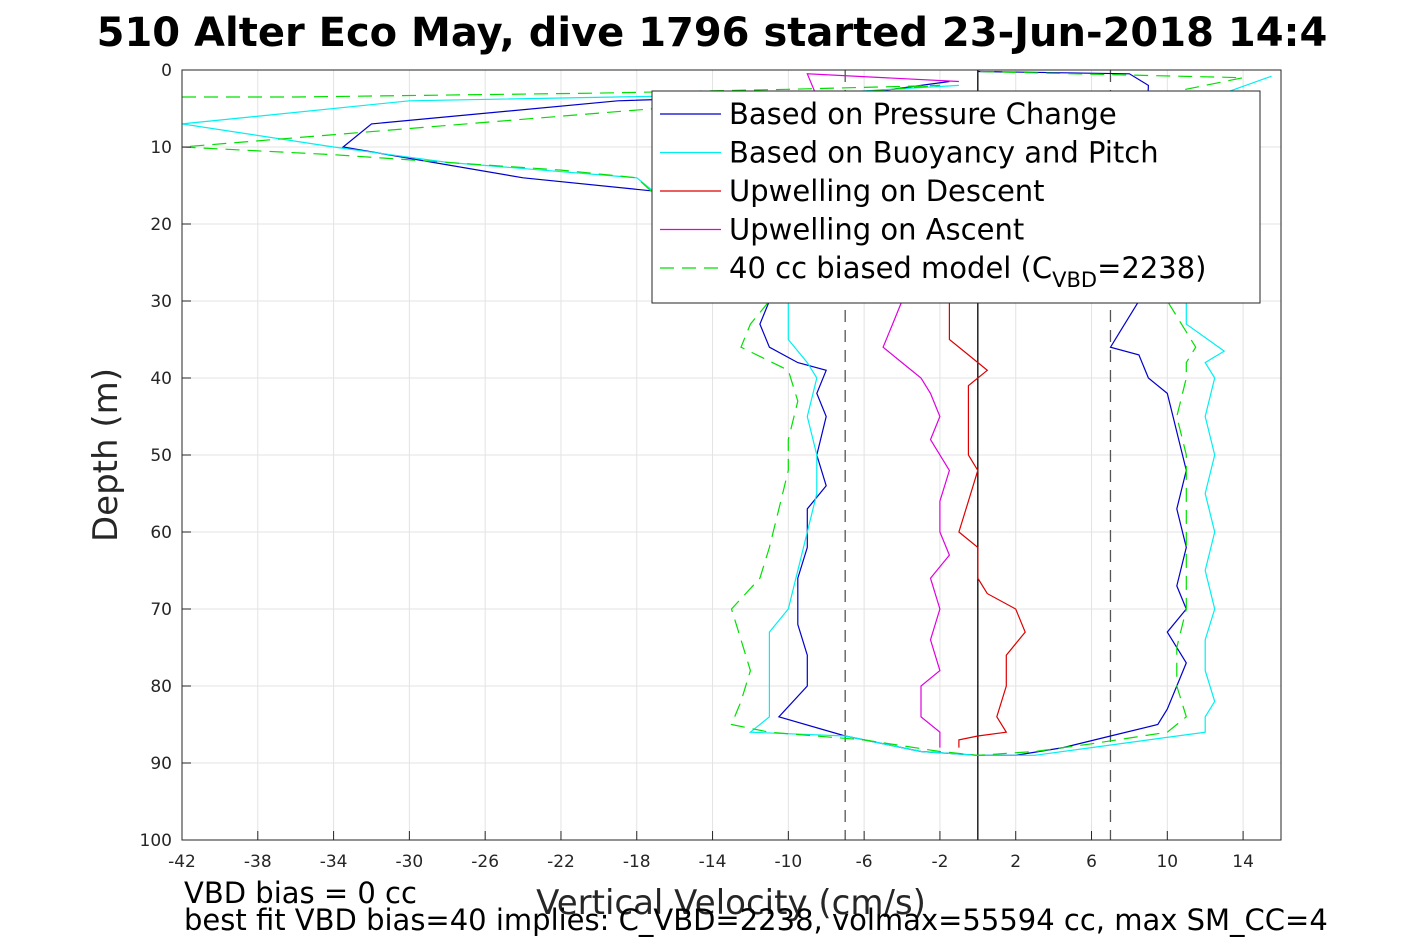 This screenshot has width=1417, height=945. What do you see at coordinates (1091, 862) in the screenshot?
I see `x-tick-label: 6` at bounding box center [1091, 862].